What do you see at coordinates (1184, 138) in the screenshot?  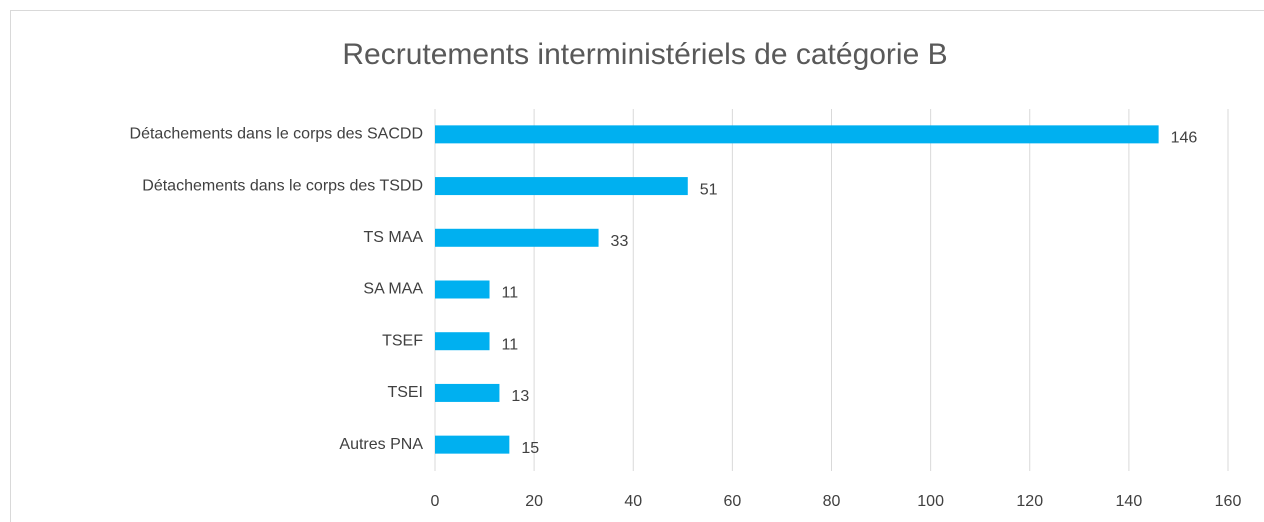 I see `value-label: 146` at bounding box center [1184, 138].